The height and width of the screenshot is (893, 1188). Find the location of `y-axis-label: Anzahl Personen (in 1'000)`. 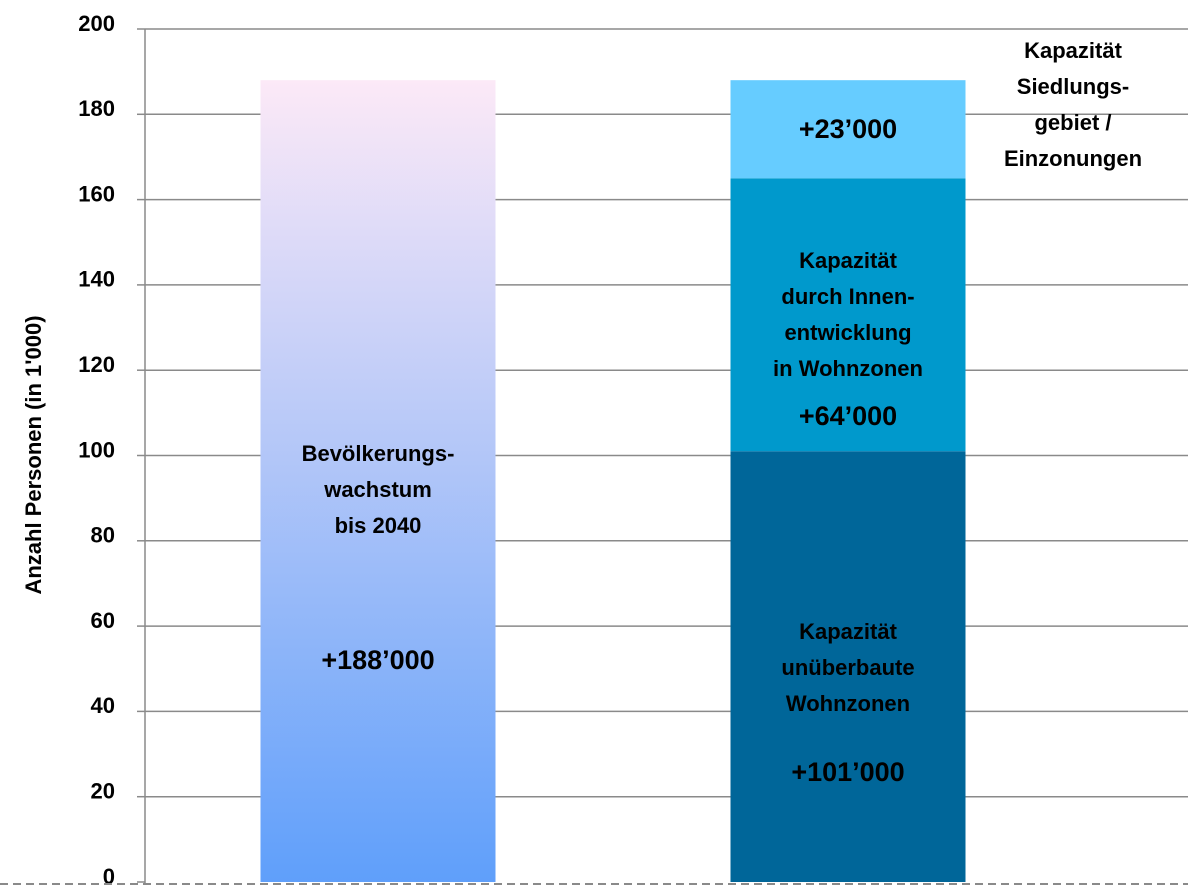

y-axis-label: Anzahl Personen (in 1'000) is located at coordinates (33, 454).